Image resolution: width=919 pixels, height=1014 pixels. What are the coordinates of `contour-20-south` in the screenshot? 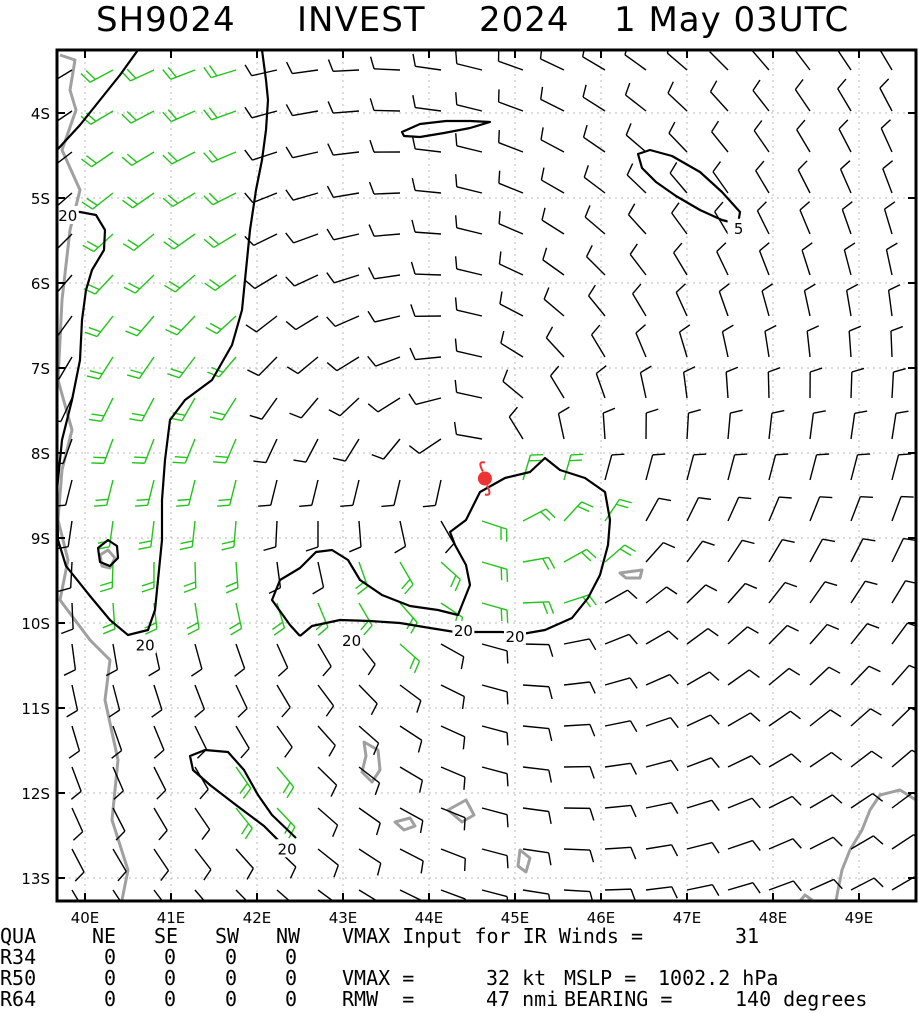 It's located at (242, 795).